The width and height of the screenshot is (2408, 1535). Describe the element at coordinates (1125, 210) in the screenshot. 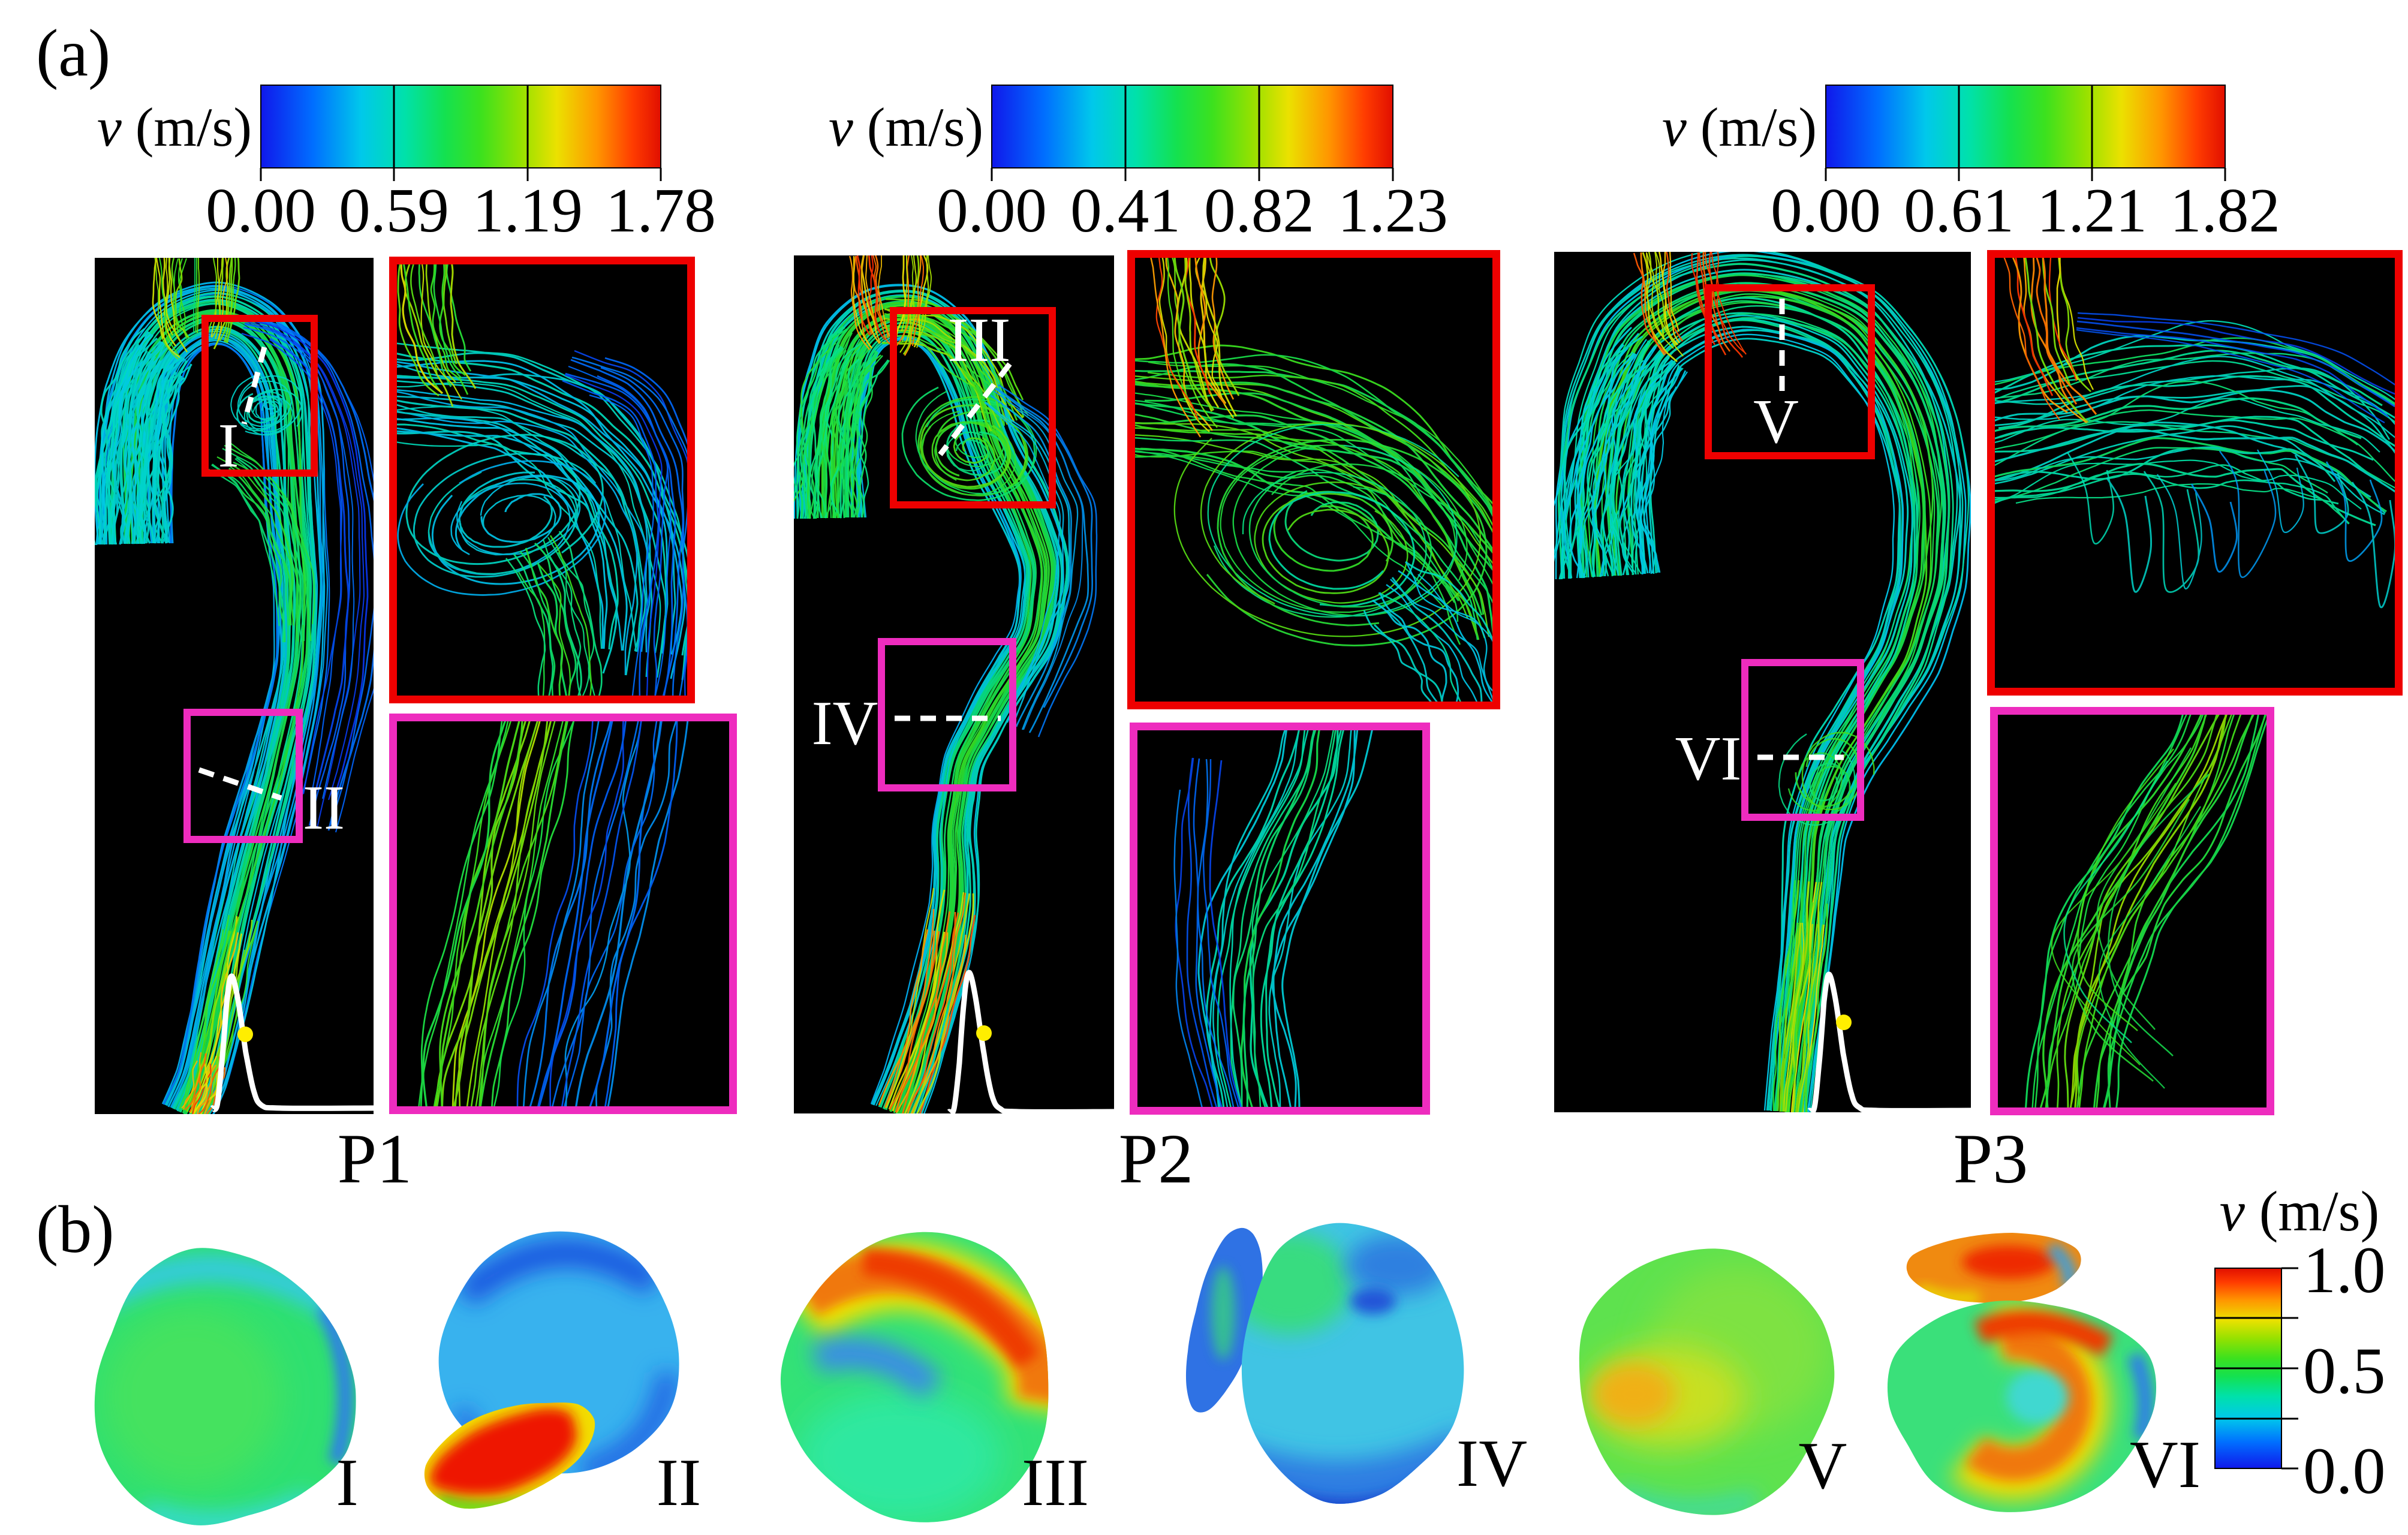

I see `svg-text: 0.41` at that location.